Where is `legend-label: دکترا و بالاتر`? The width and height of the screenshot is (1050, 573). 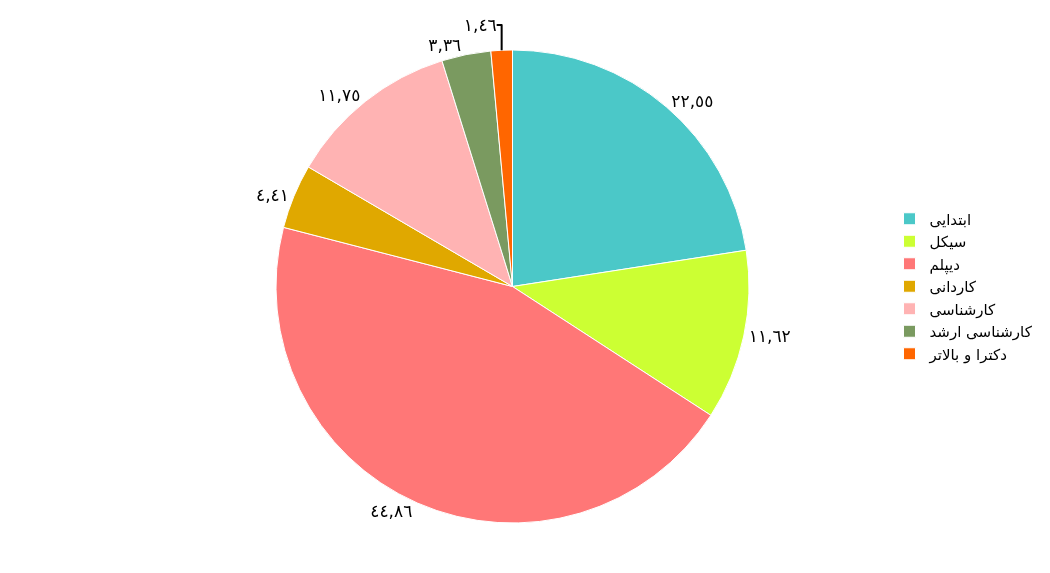
legend-label: دکترا و بالاتر is located at coordinates (967, 354).